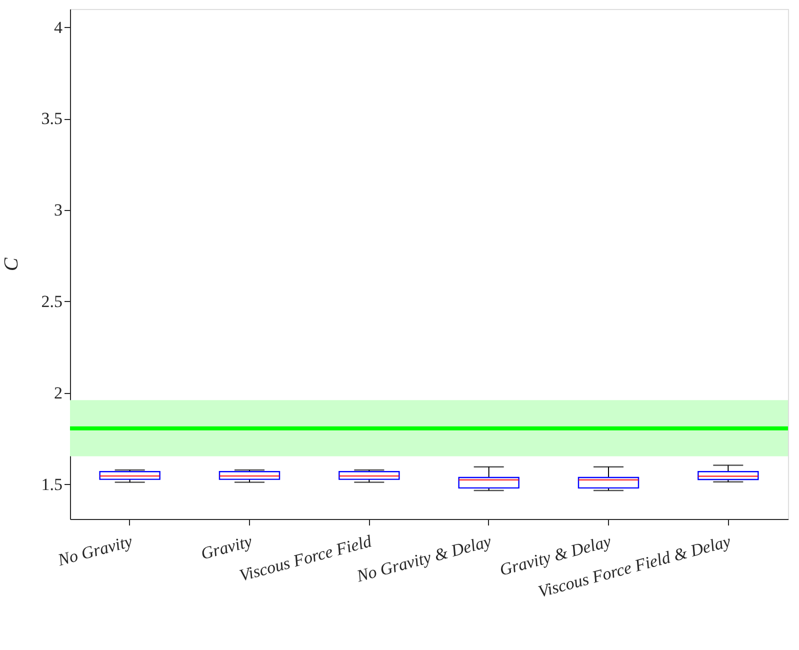  Describe the element at coordinates (58, 210) in the screenshot. I see `y-tick-label: 3` at that location.